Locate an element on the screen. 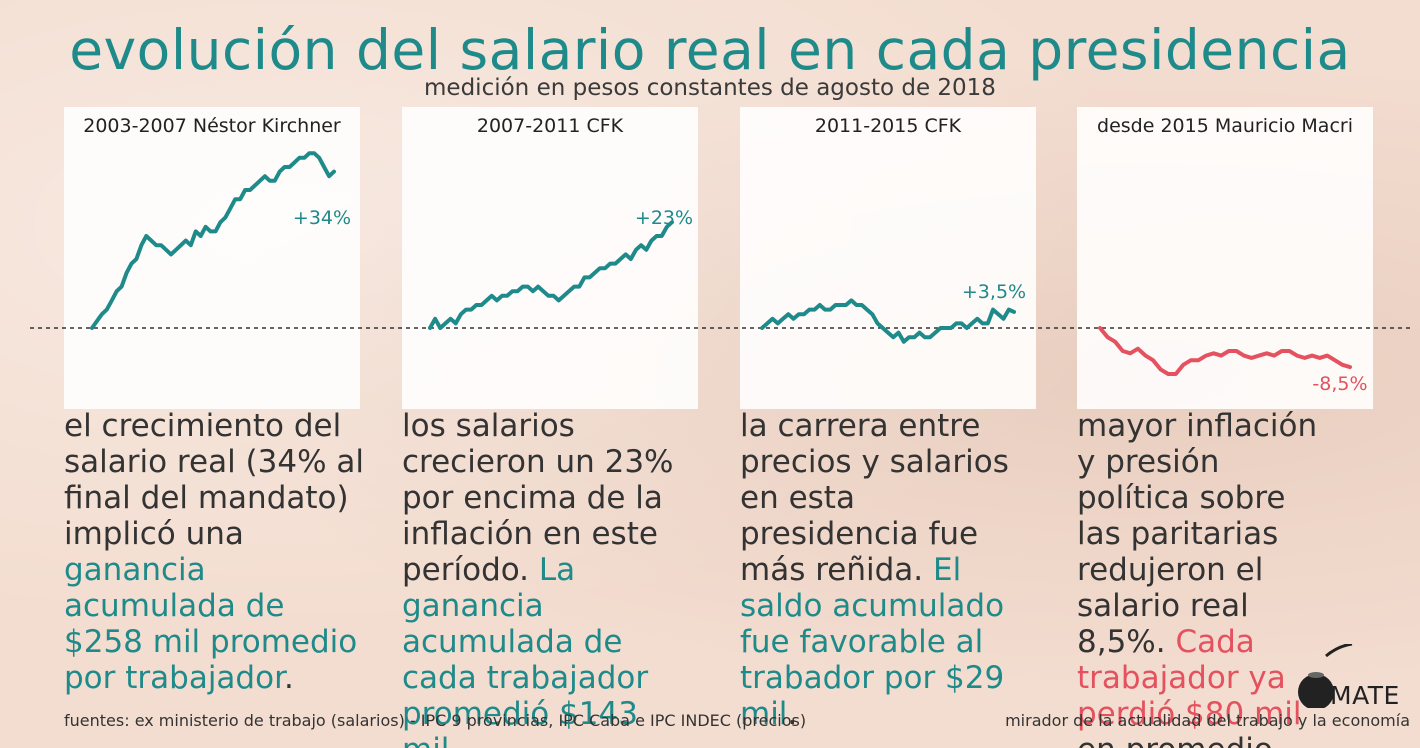 The width and height of the screenshot is (1420, 748). data-label: +3,5% is located at coordinates (994, 292).